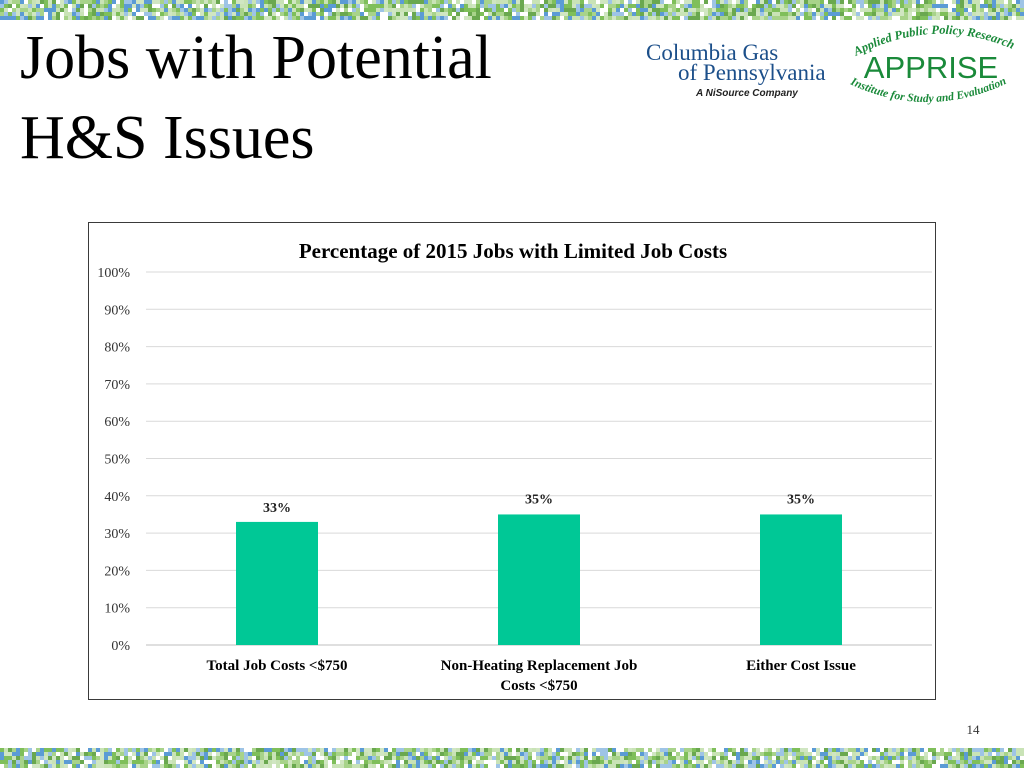  What do you see at coordinates (117, 385) in the screenshot?
I see `y-tick-label: 70%` at bounding box center [117, 385].